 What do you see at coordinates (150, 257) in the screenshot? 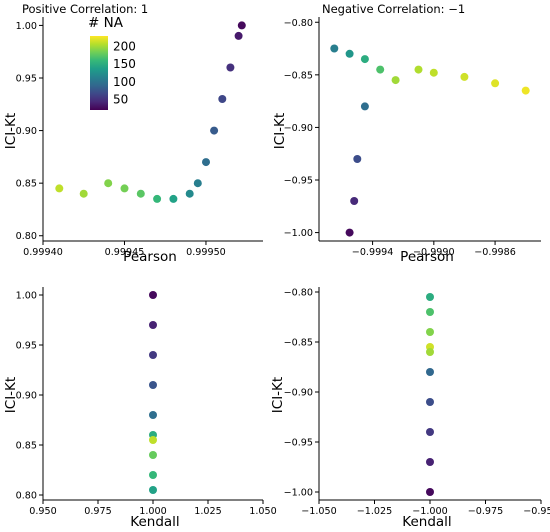
I see `panel1-xlabel: Pearson` at bounding box center [150, 257].